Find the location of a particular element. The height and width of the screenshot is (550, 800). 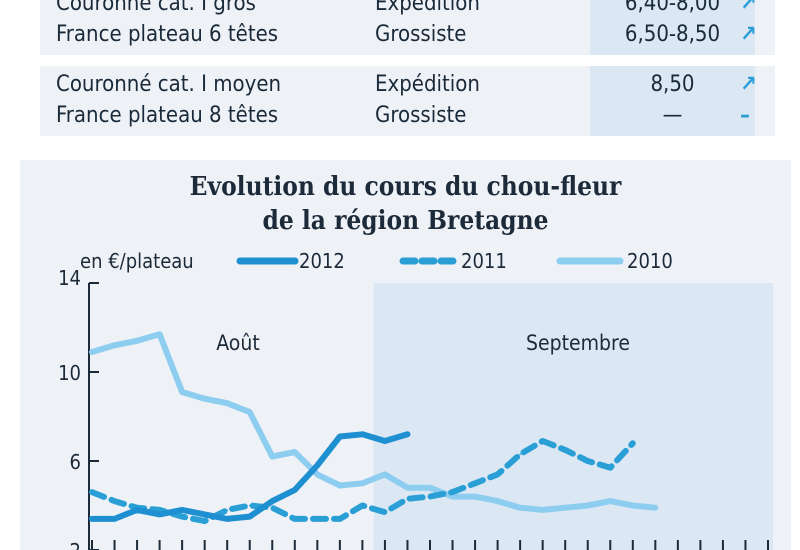

price-cell: 6,40-8,00 is located at coordinates (672, 8).